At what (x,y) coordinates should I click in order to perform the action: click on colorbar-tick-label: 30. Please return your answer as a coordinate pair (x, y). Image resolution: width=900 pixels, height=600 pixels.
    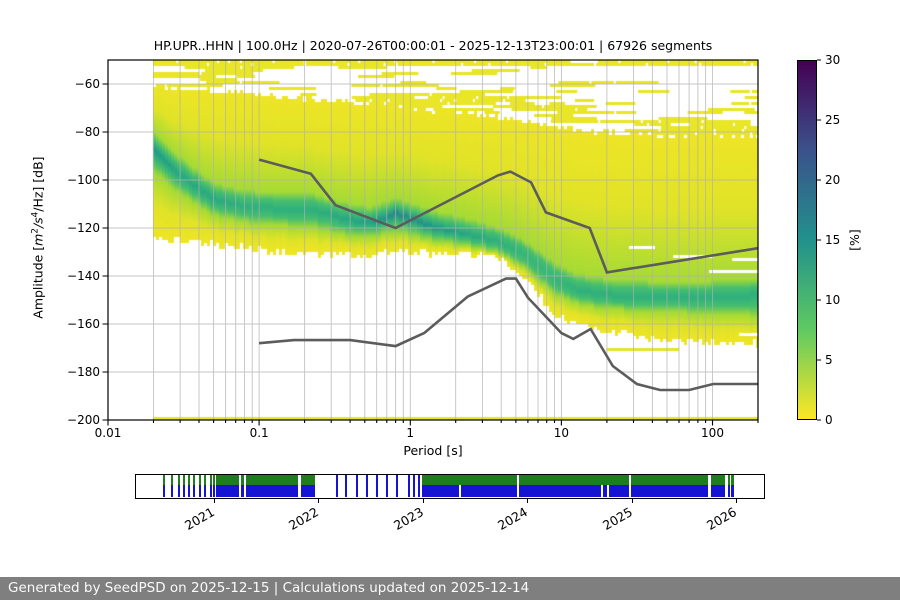
    Looking at the image, I should click on (833, 60).